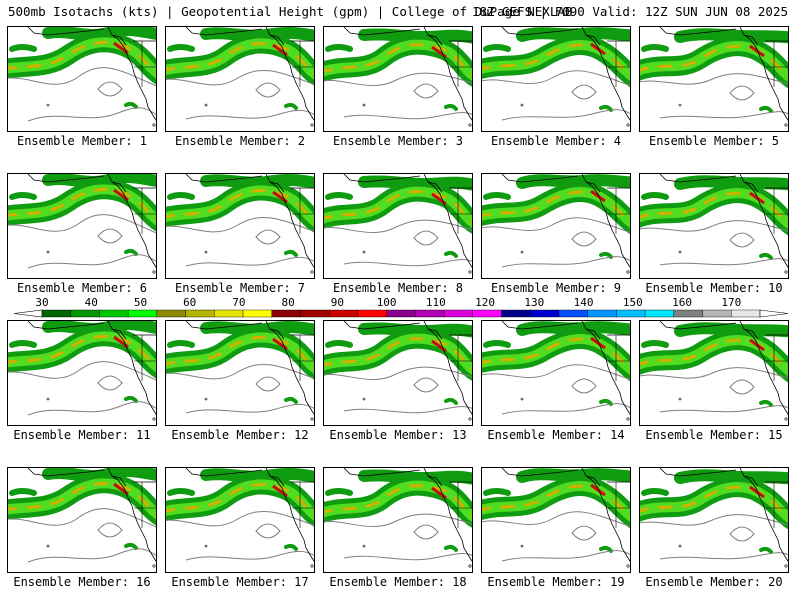  I want to click on ensemble-member-label: Ensemble Member: 16, so click(82, 582).